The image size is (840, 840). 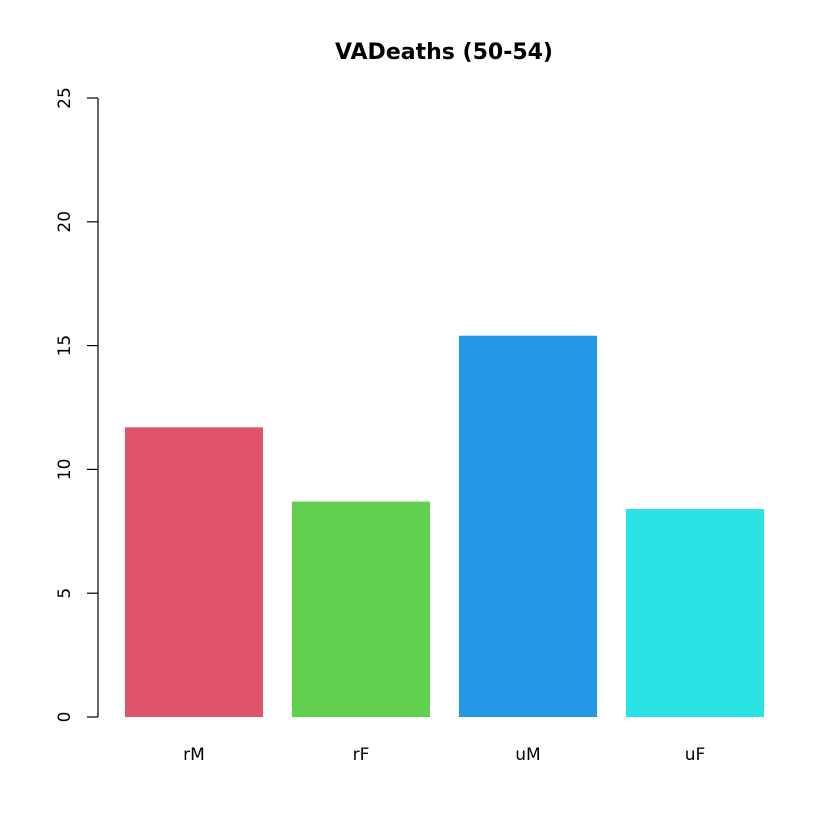 I want to click on bar-rM, so click(x=194, y=572).